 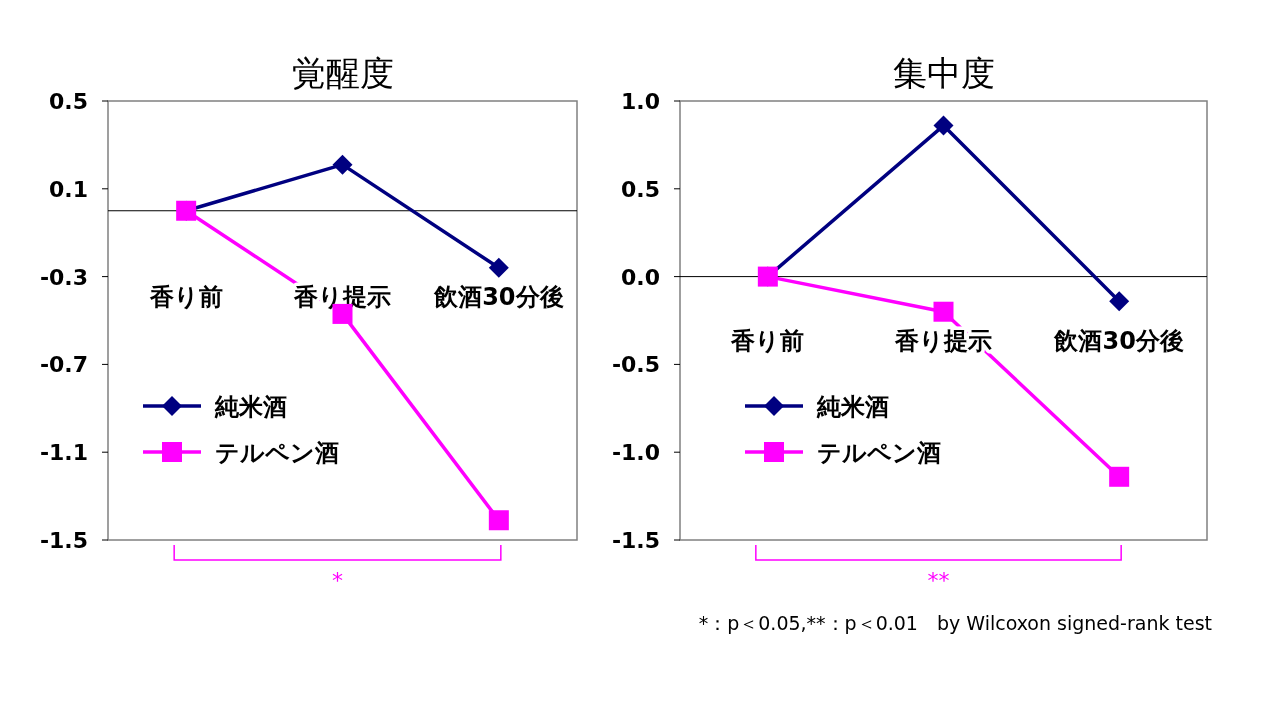 What do you see at coordinates (63, 453) in the screenshot?
I see `y-tick-label: -1.1` at bounding box center [63, 453].